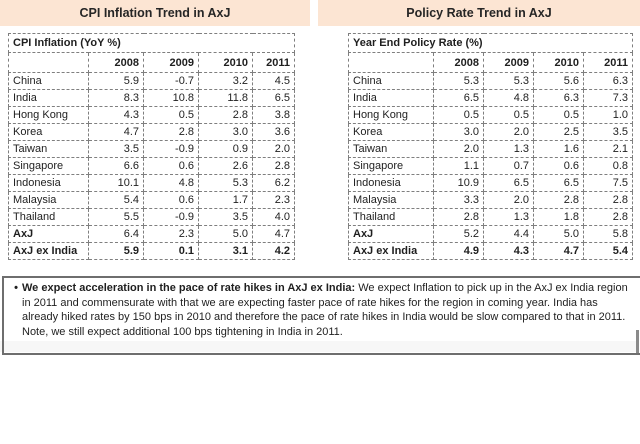  I want to click on row-value: 4.9, so click(458, 251).